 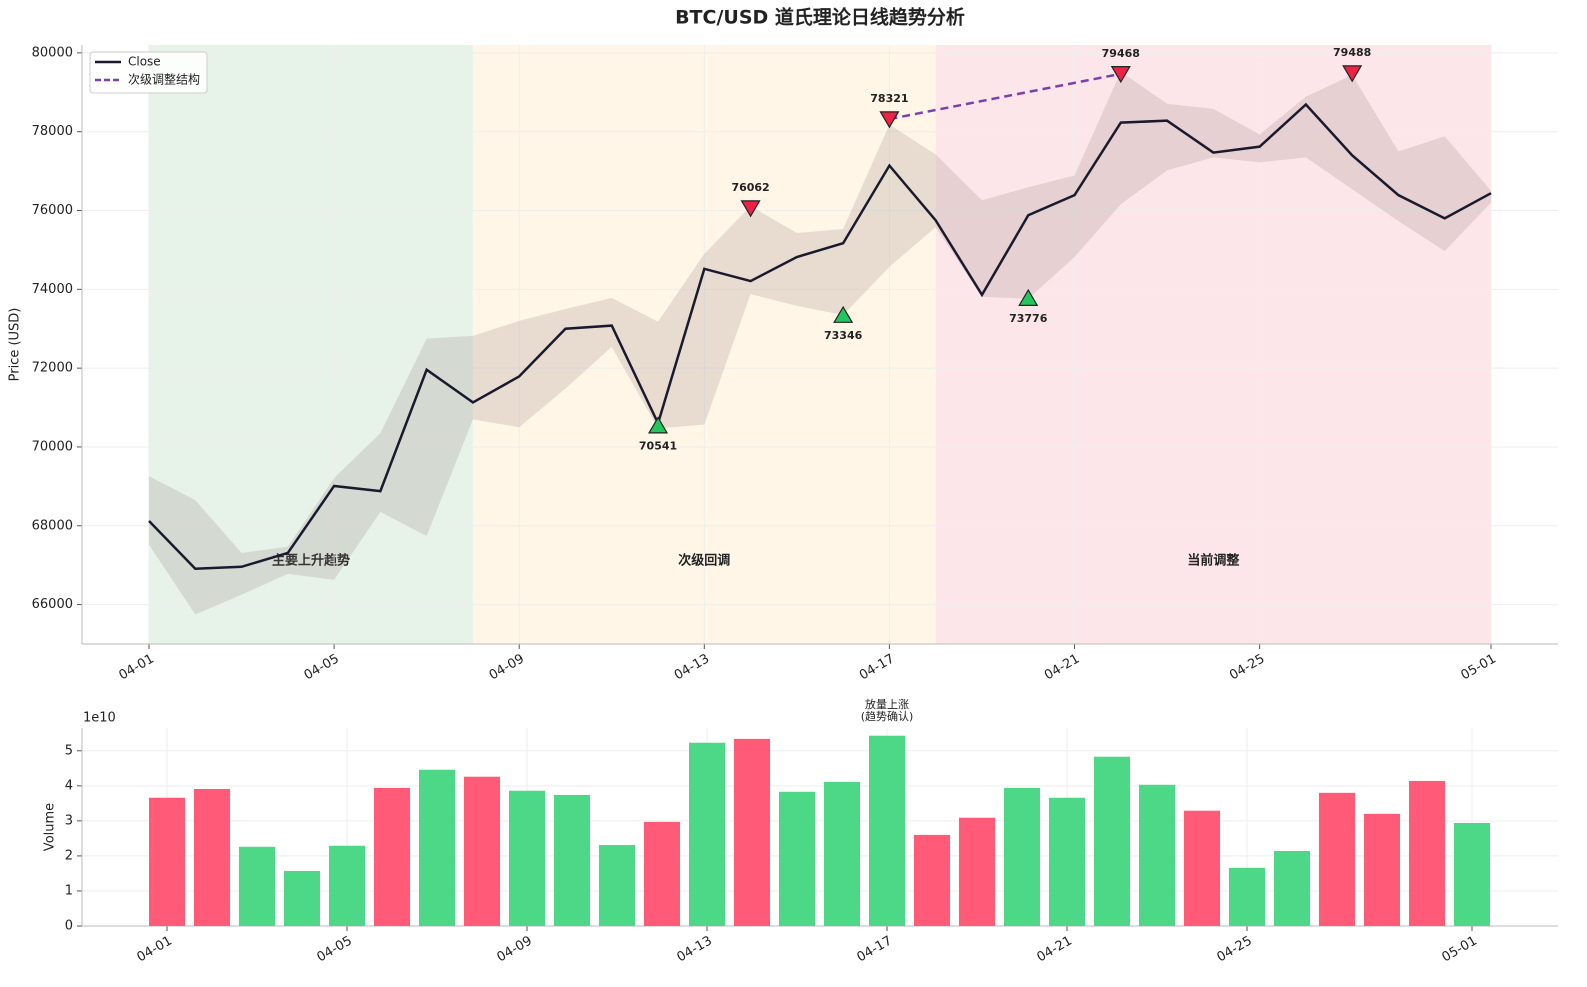 What do you see at coordinates (164, 79) in the screenshot?
I see `legend-label: 次级调整结构` at bounding box center [164, 79].